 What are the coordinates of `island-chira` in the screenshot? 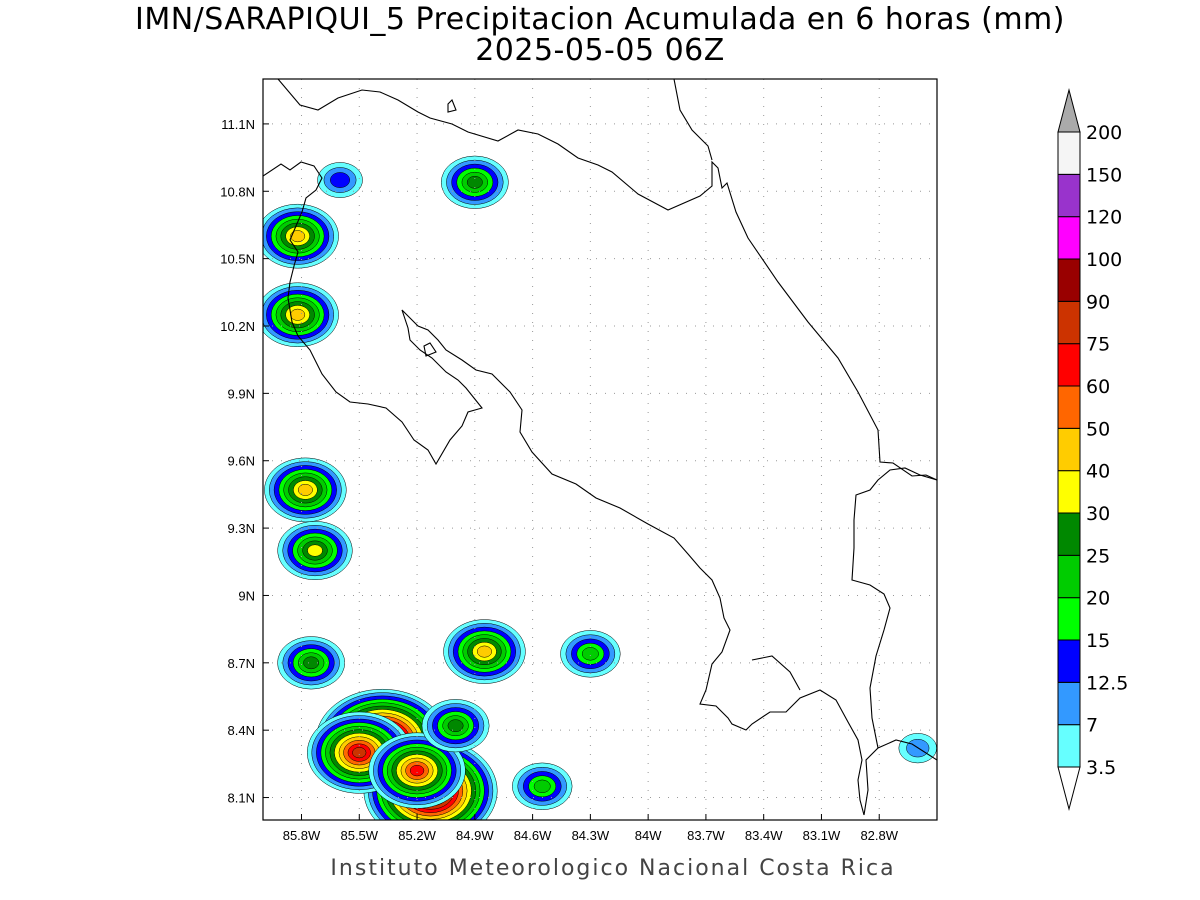 It's located at (430, 349).